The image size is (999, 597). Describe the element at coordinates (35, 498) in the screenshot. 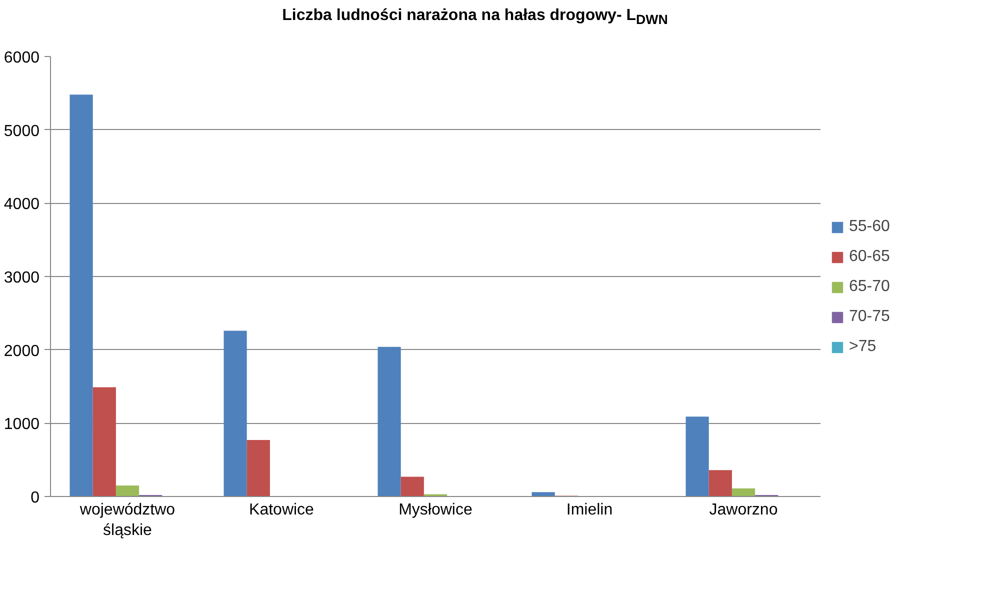

I see `y-tick-label: 0` at that location.